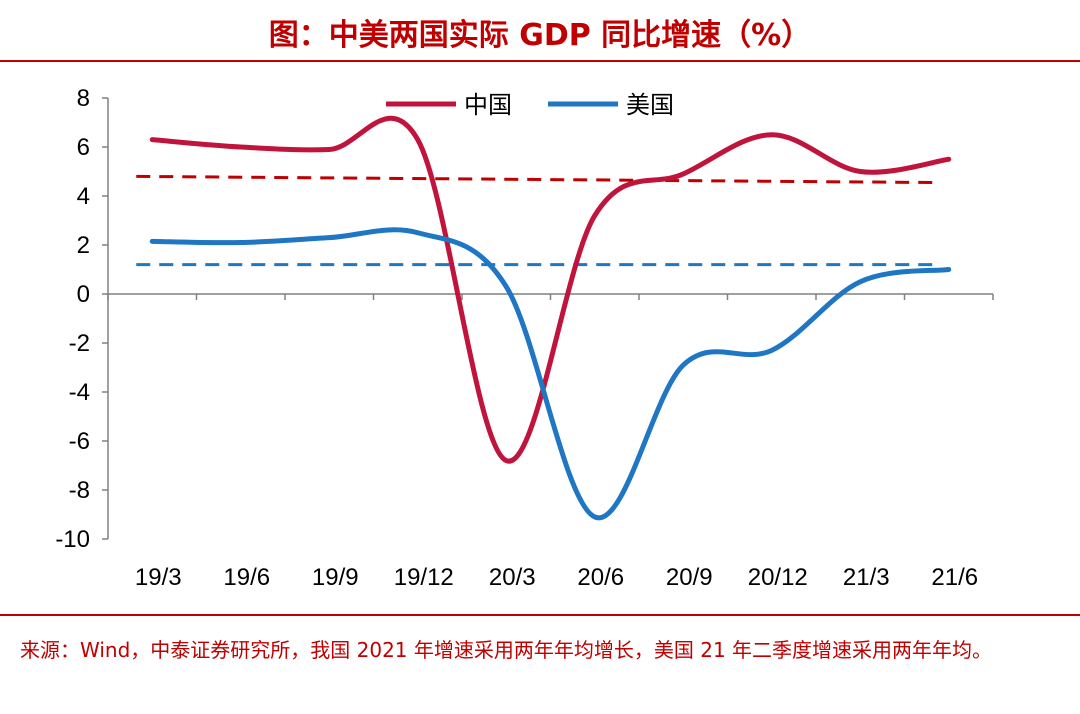 This screenshot has height=714, width=1080. I want to click on x-tick-label: 20/6, so click(600, 577).